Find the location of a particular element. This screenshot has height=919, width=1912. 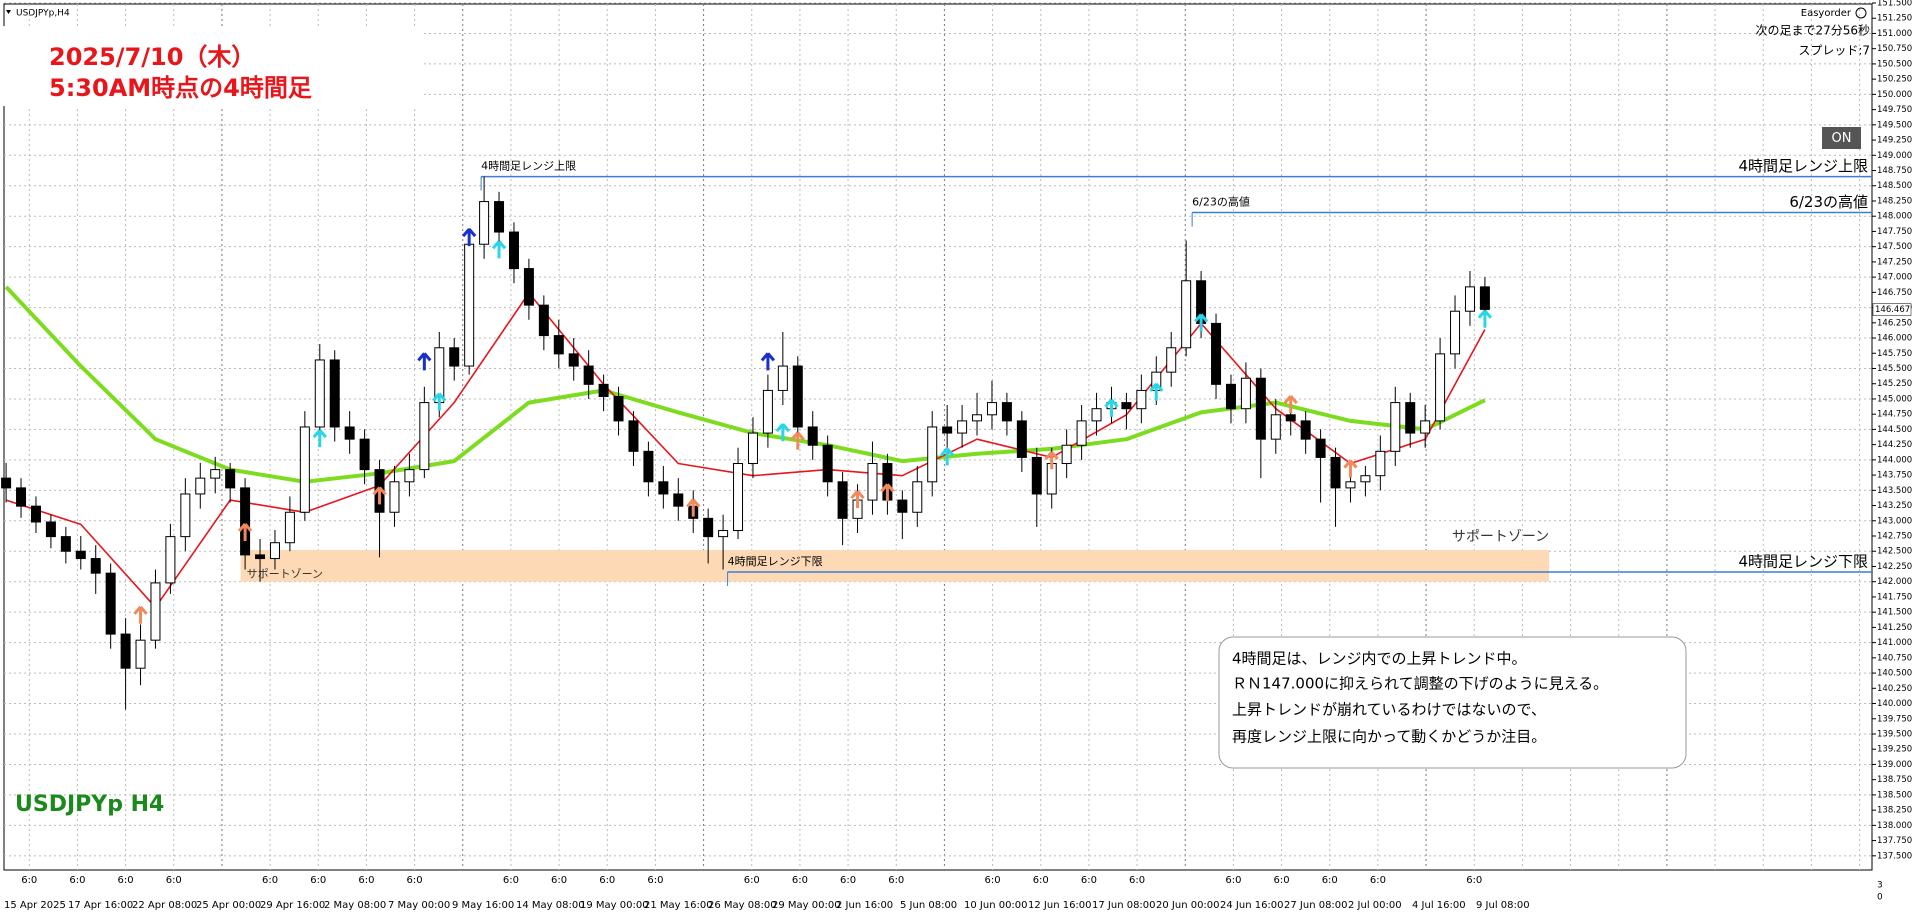

y-tick-label: 150.000 is located at coordinates (1894, 95).